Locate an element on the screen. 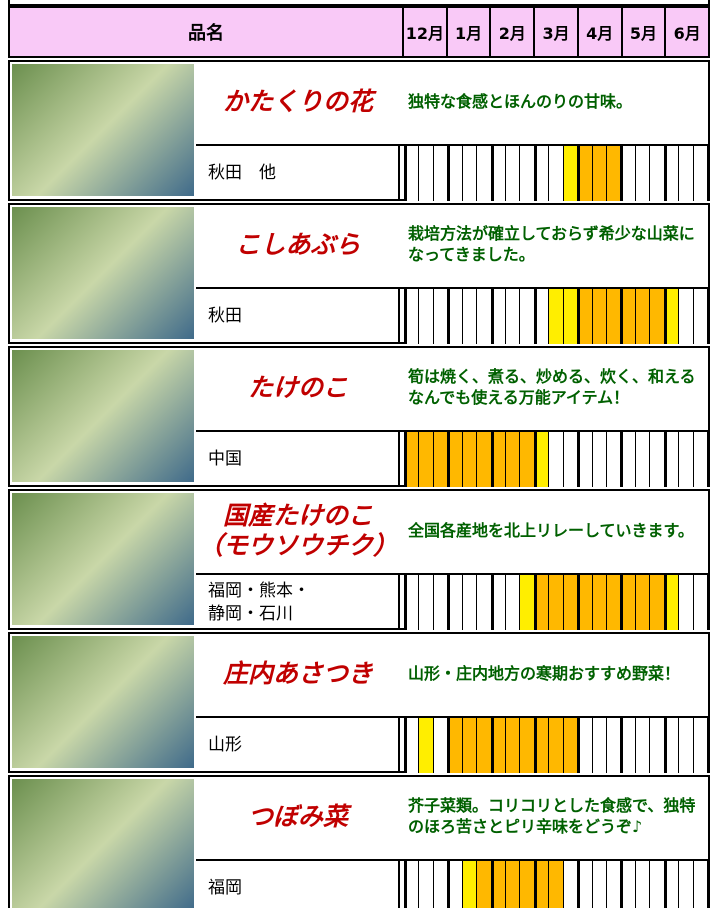 The image size is (718, 908). header-name: 品名 is located at coordinates (206, 33).